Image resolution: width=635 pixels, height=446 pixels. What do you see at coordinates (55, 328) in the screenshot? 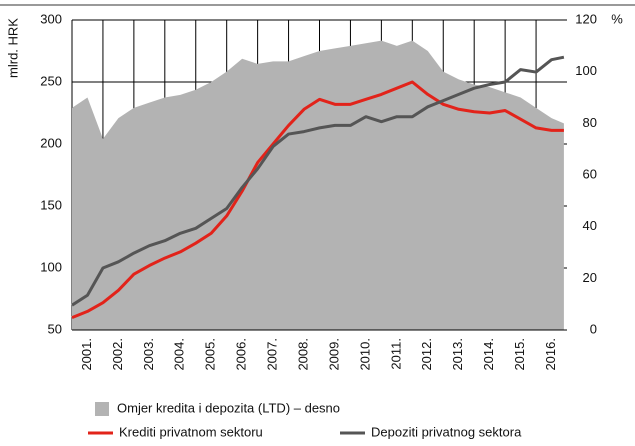
I see `y-tick-label: 50` at bounding box center [55, 328].